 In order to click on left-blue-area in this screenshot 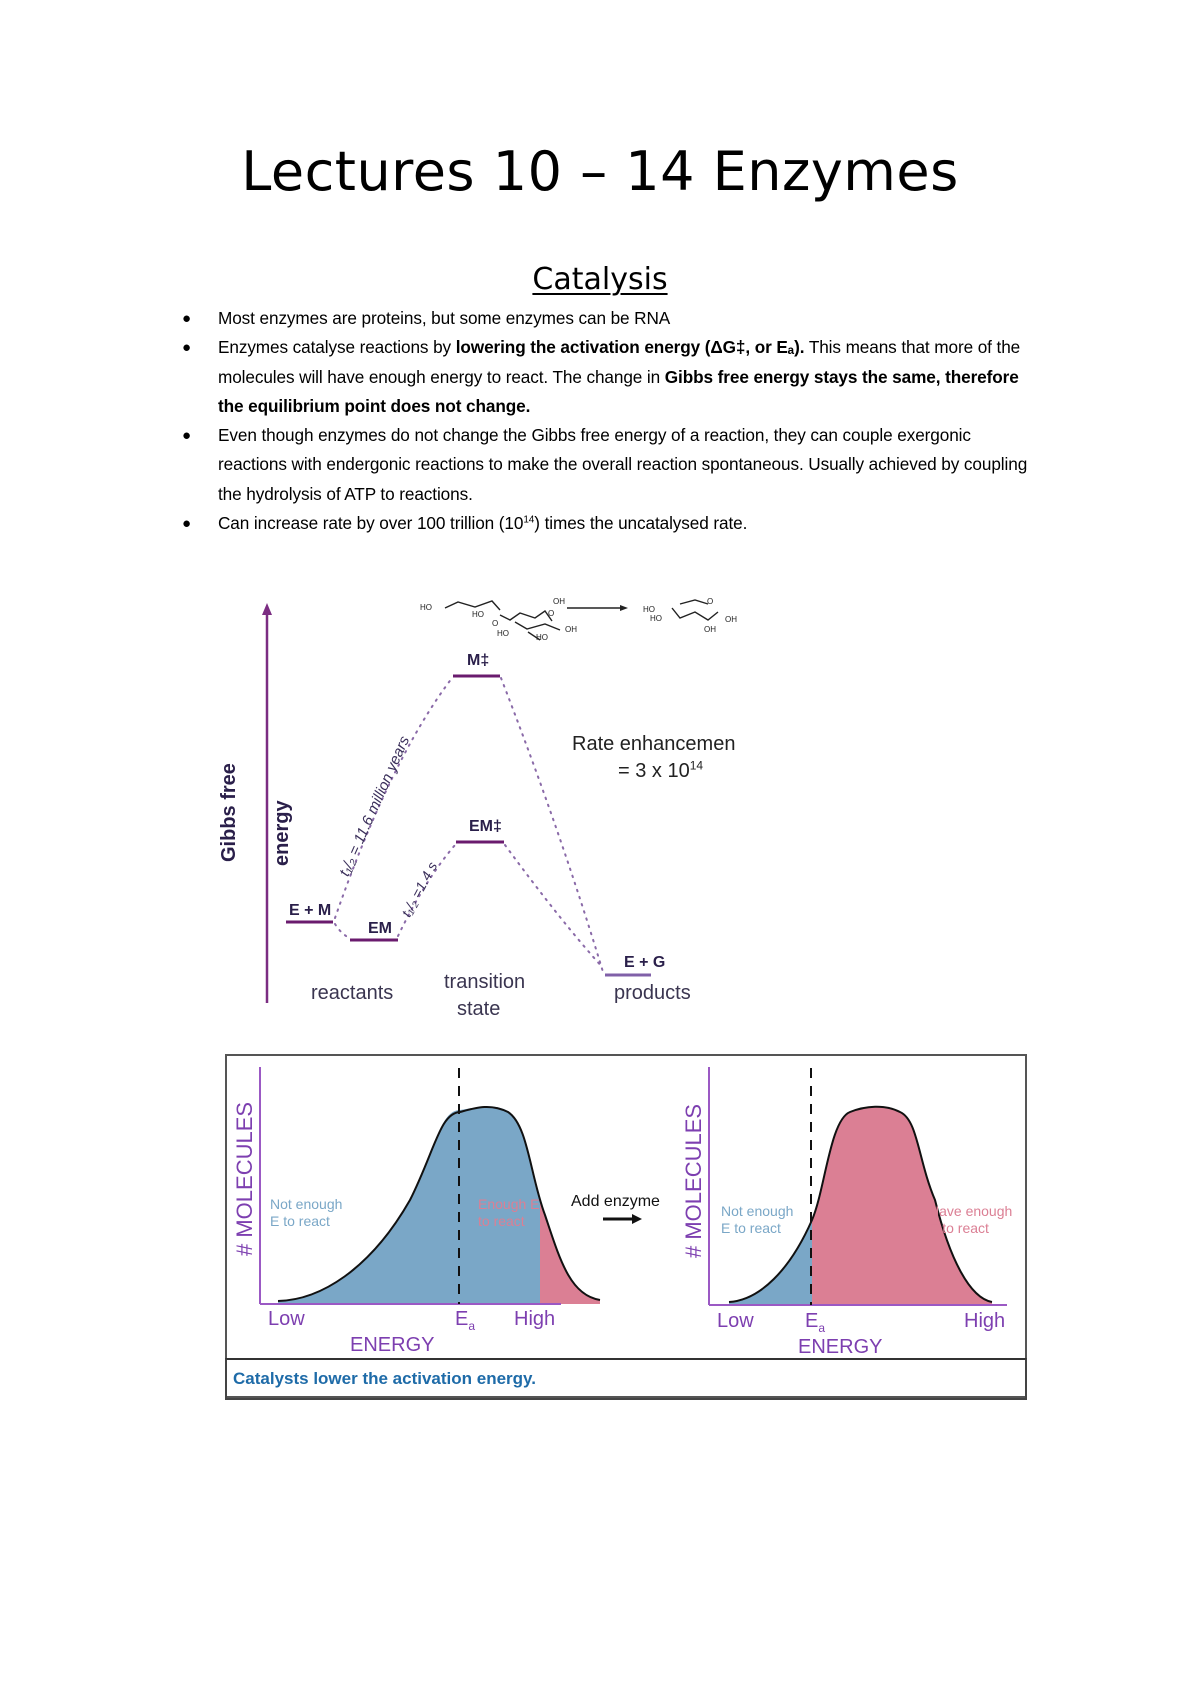, I will do `click(409, 1205)`.